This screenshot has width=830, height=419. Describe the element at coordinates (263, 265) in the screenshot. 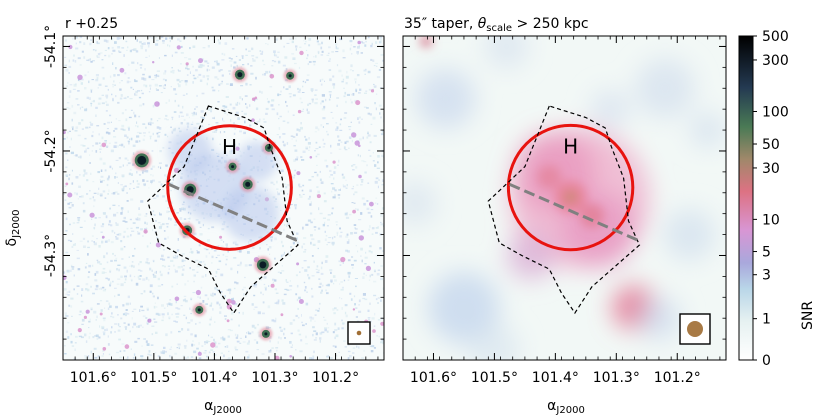

I see `point-source` at that location.